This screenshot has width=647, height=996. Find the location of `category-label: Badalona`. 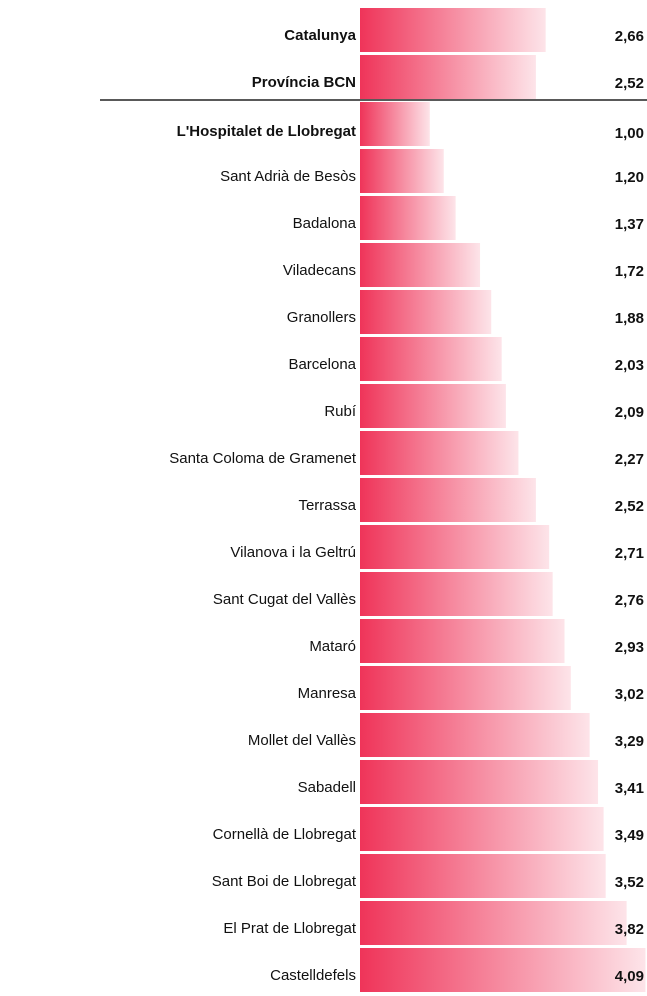

category-label: Badalona is located at coordinates (325, 223).